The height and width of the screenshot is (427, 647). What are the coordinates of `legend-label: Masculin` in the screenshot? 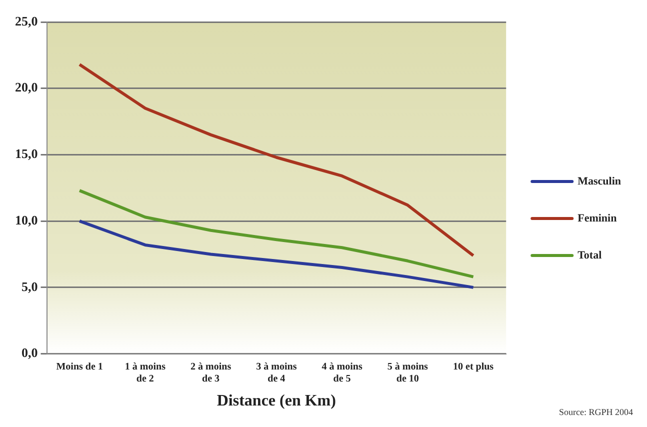 It's located at (600, 181).